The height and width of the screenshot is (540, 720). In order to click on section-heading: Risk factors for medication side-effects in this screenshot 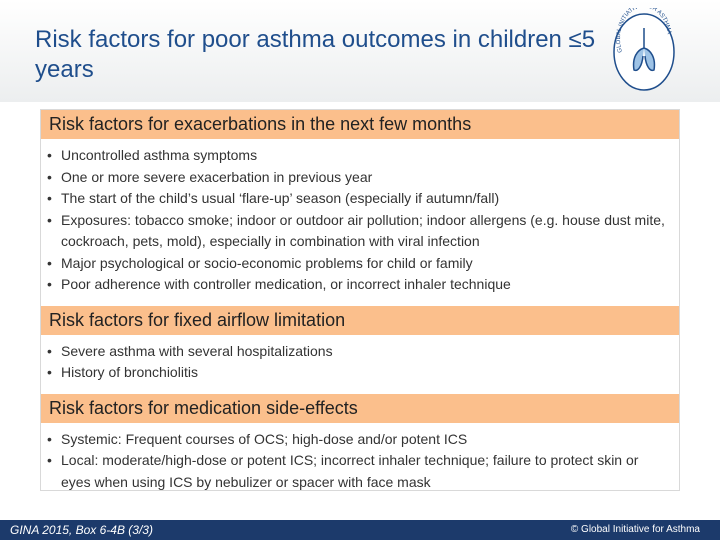, I will do `click(360, 408)`.